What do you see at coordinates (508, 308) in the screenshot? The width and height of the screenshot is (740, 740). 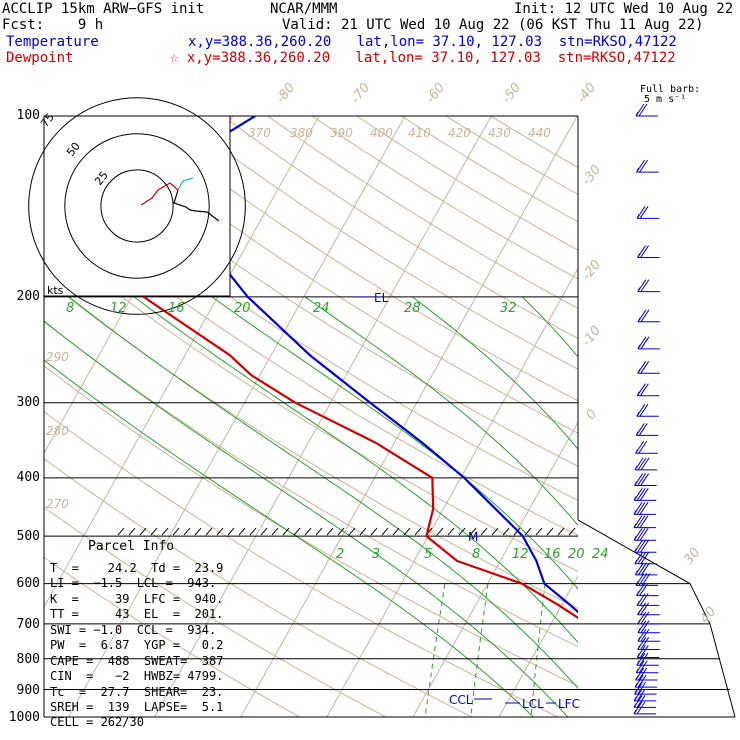 I see `moist-adiabat-label: 32` at bounding box center [508, 308].